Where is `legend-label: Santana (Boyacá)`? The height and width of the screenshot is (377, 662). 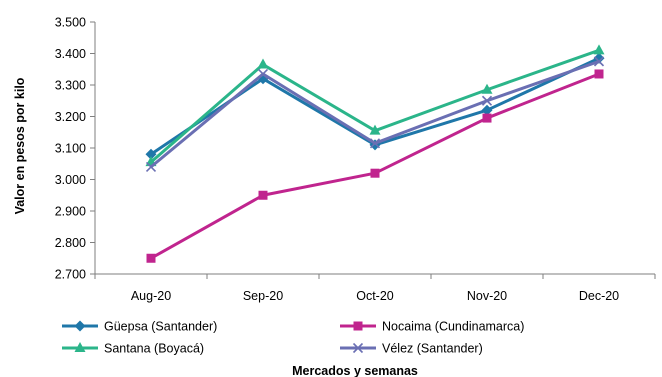
legend-label: Santana (Boyacá) is located at coordinates (154, 349).